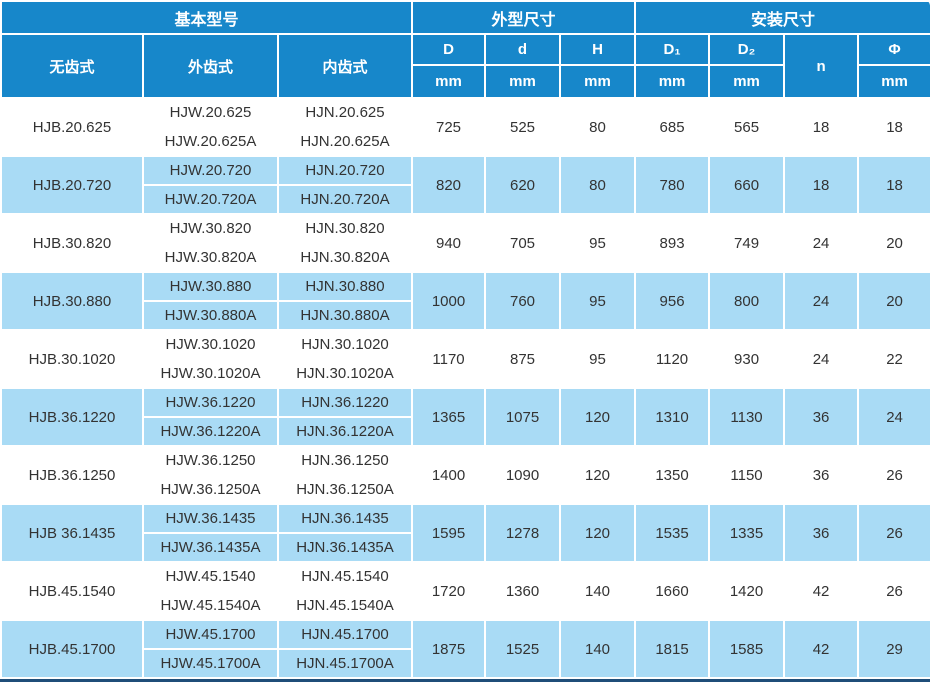  Describe the element at coordinates (523, 185) in the screenshot. I see `value-cell: 620` at that location.